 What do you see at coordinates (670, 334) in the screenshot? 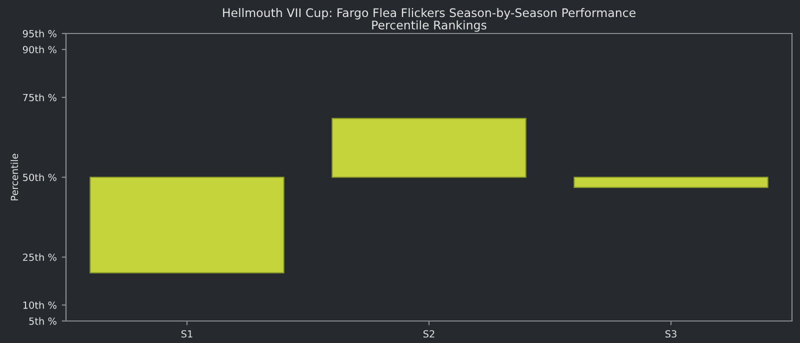
I see `x-tick-label: S3` at bounding box center [670, 334].